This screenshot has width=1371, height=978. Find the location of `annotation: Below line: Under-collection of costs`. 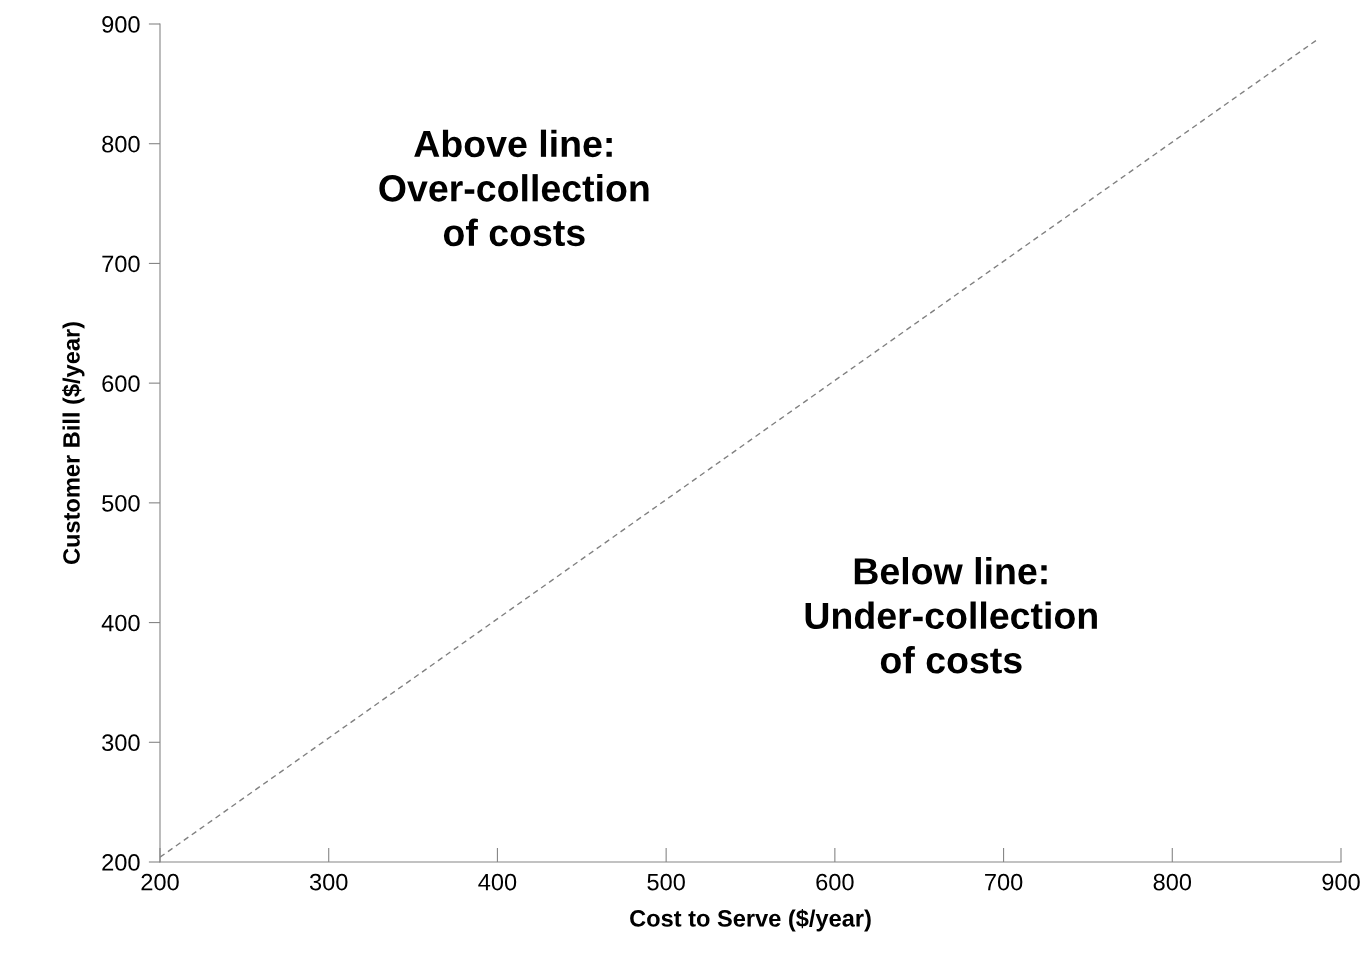

annotation: Below line: Under-collection of costs is located at coordinates (951, 615).